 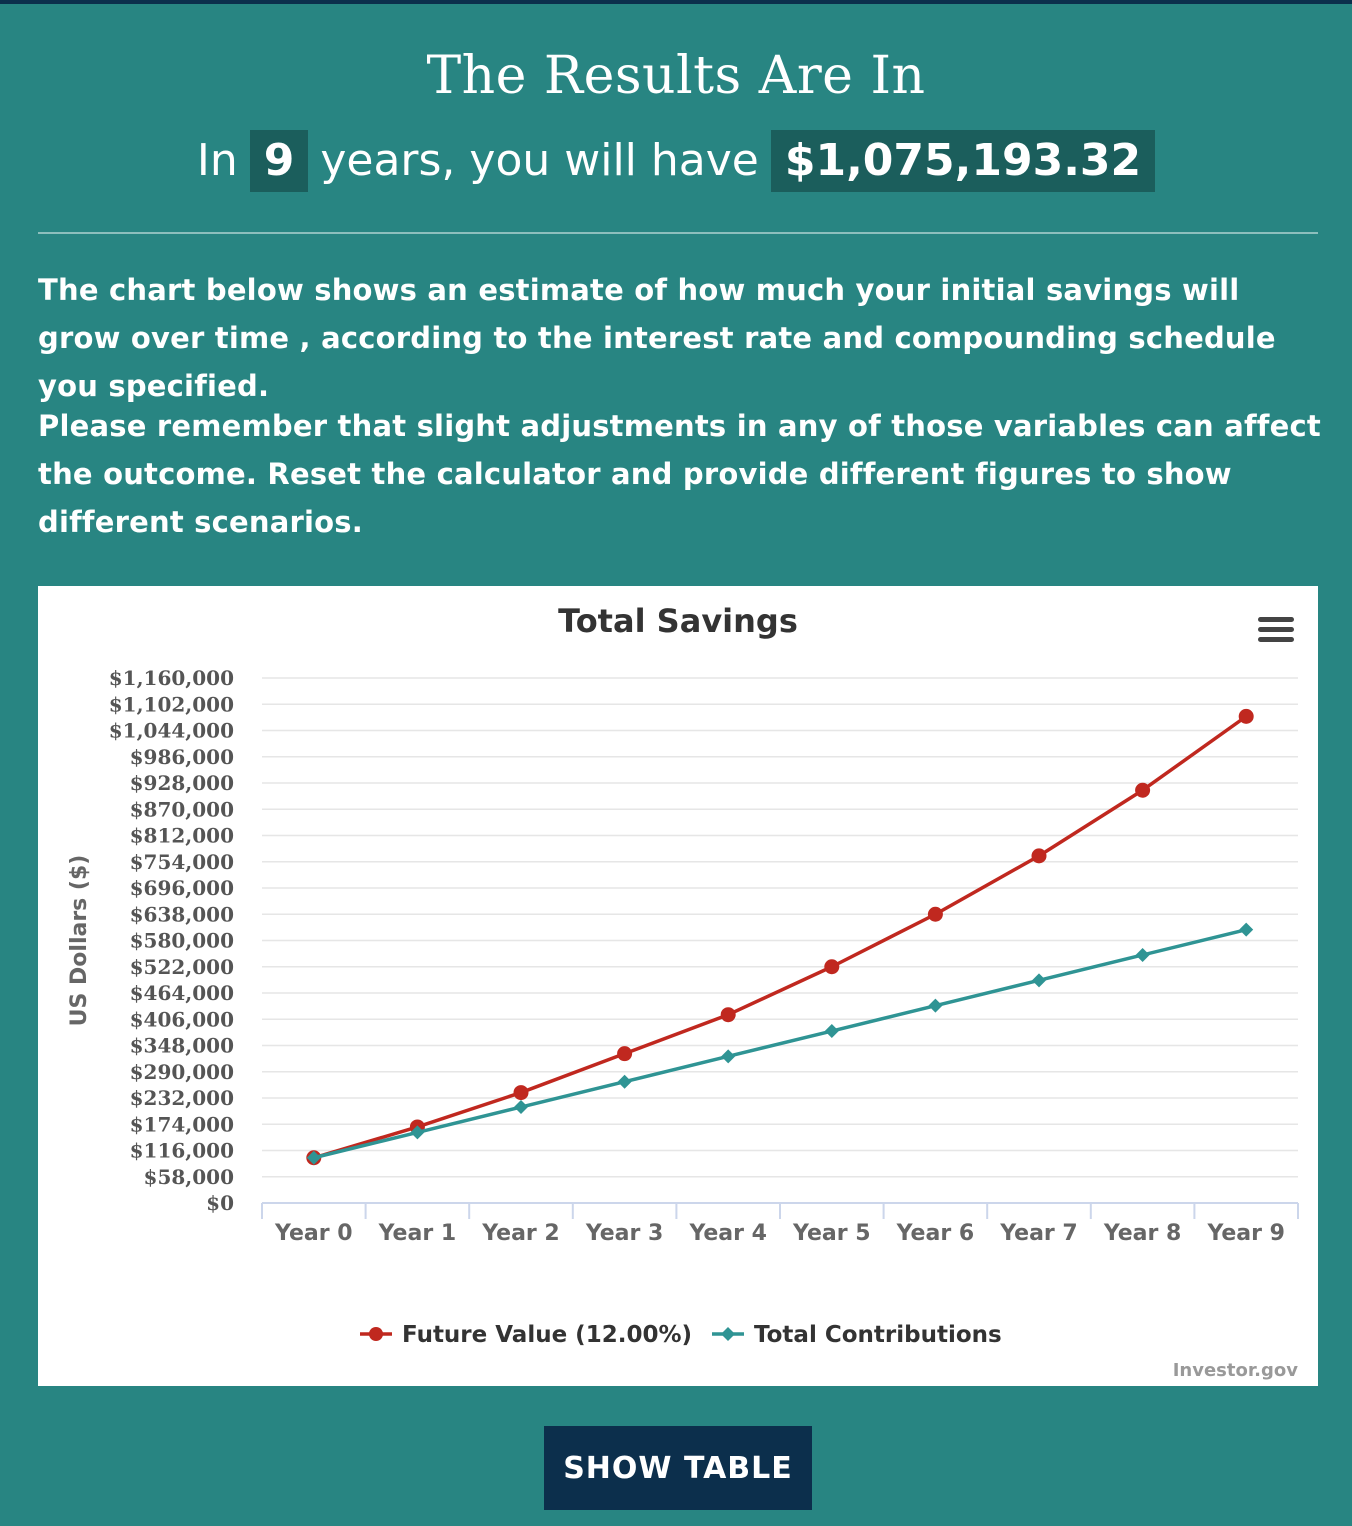 What do you see at coordinates (878, 1335) in the screenshot?
I see `legend-label: Total Contributions` at bounding box center [878, 1335].